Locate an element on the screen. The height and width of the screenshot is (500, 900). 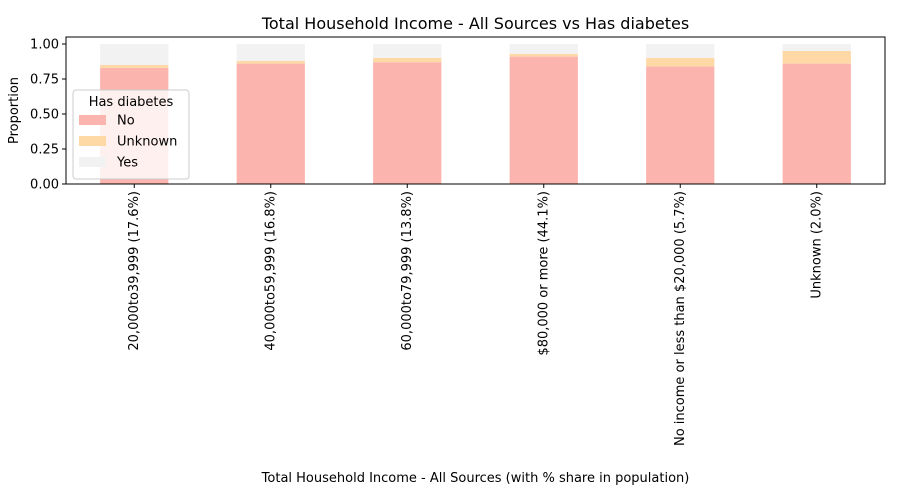
x-tick-label-3: $80,000 or more (44.1%) is located at coordinates (543, 273).